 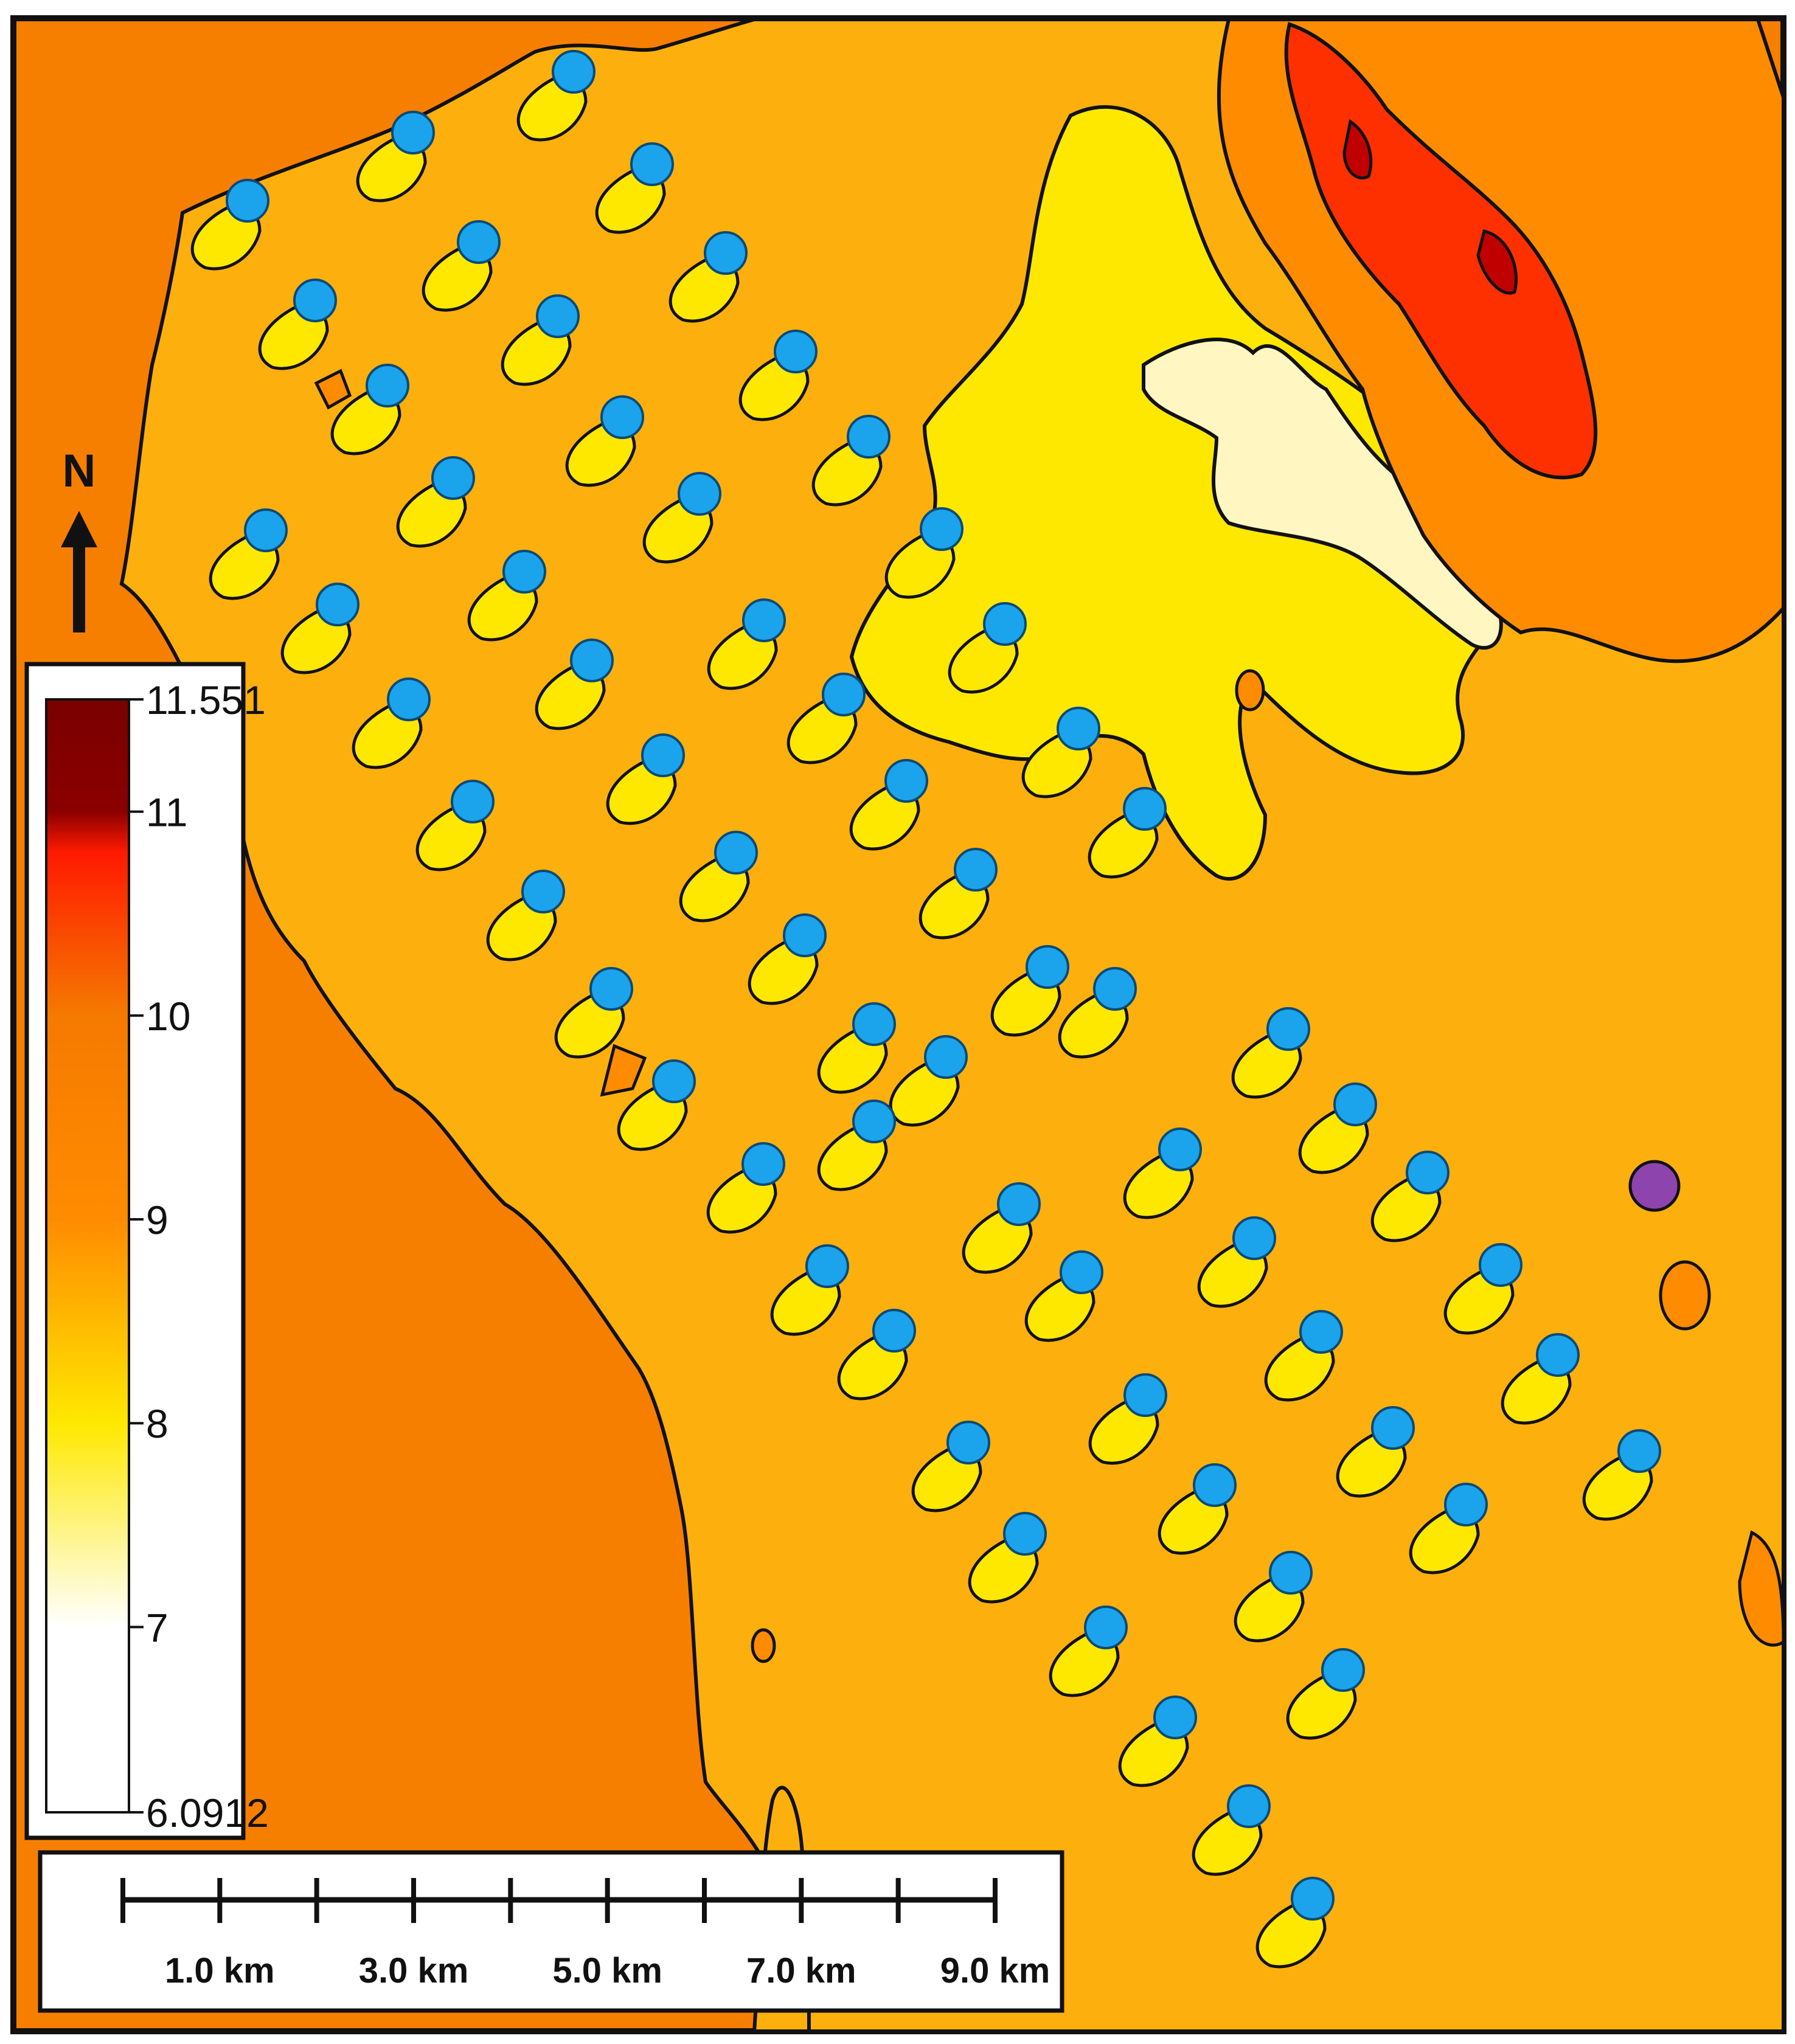 I want to click on purple-marker-icon, so click(x=1655, y=1186).